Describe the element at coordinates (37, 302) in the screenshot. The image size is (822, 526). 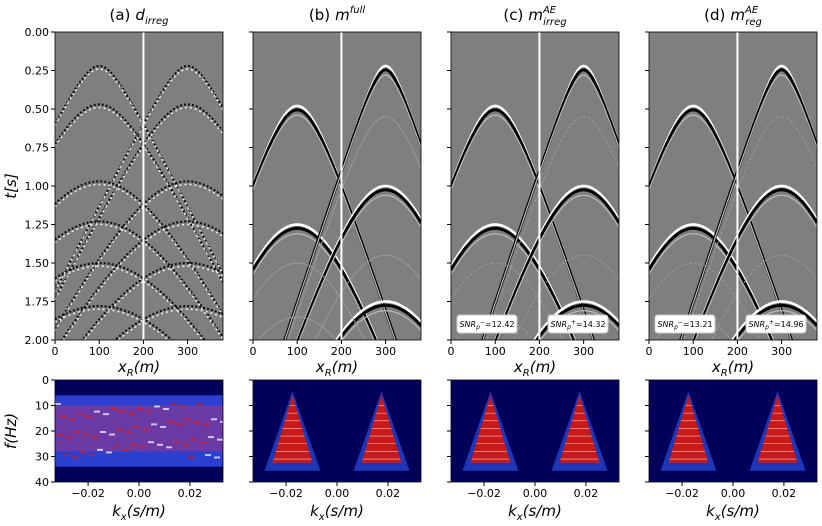
I see `y-tick-label: 1.75` at that location.